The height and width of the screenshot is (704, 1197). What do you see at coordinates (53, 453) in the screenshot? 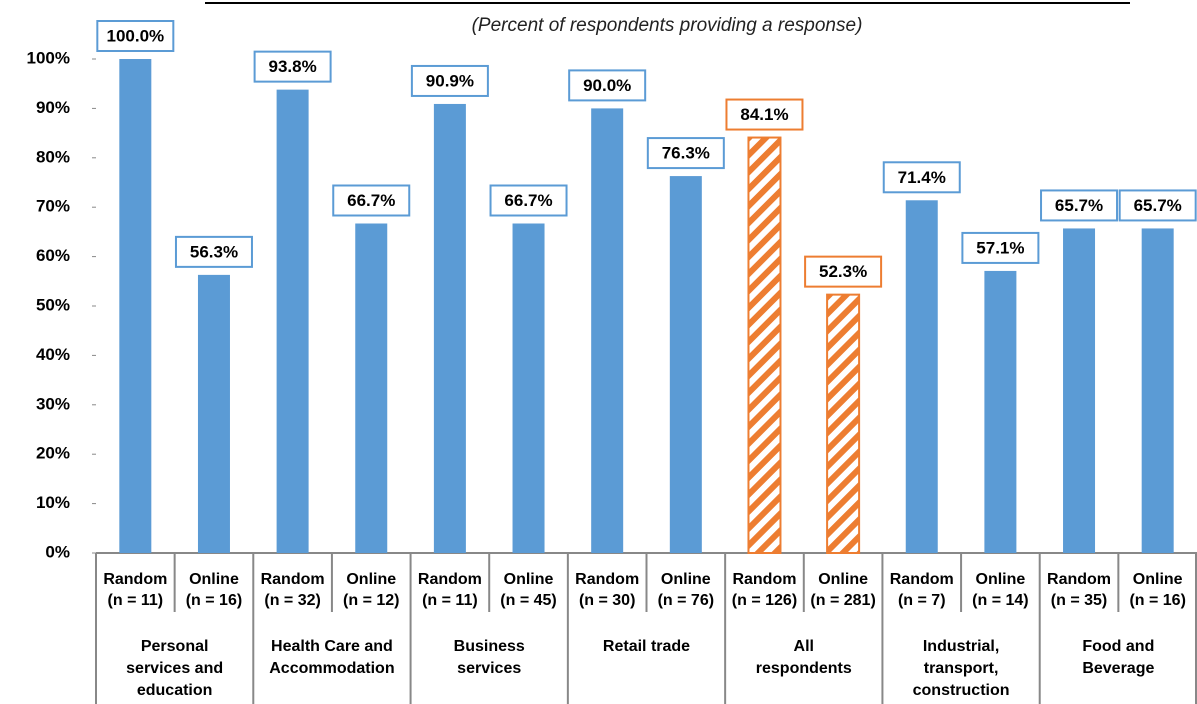
I see `y-tick-label: 20%` at bounding box center [53, 453].